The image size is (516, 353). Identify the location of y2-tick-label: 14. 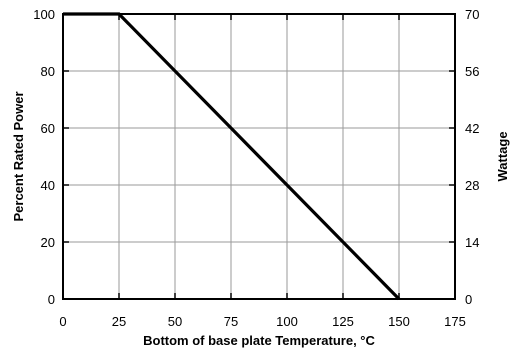
(472, 242).